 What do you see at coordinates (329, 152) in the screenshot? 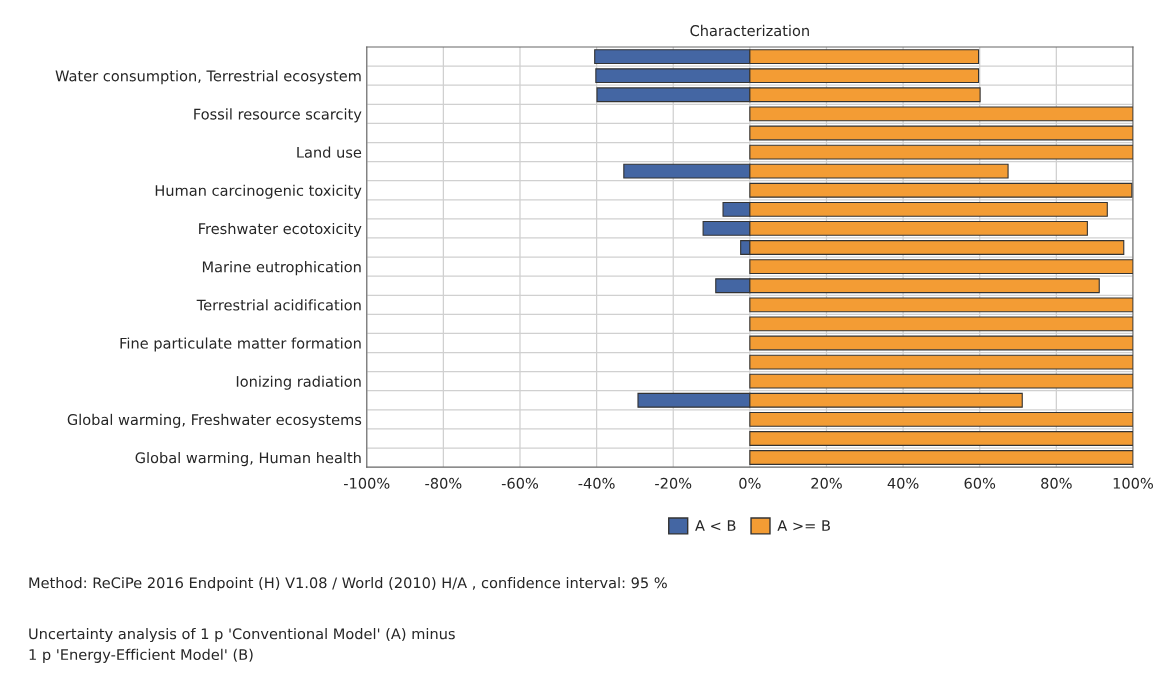
I see `y-tick-label: Land use` at bounding box center [329, 152].